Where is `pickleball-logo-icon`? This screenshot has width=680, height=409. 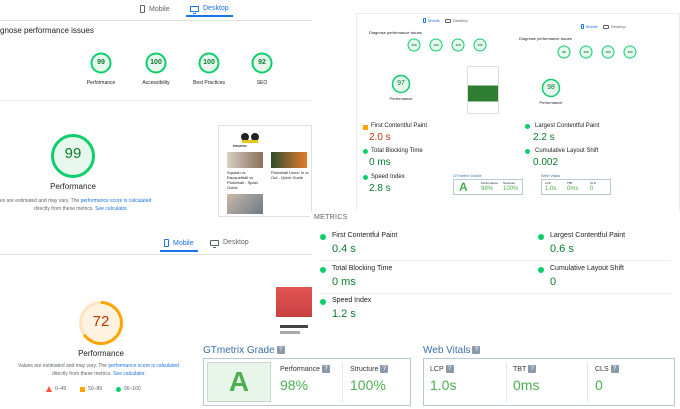 pickleball-logo-icon is located at coordinates (250, 138).